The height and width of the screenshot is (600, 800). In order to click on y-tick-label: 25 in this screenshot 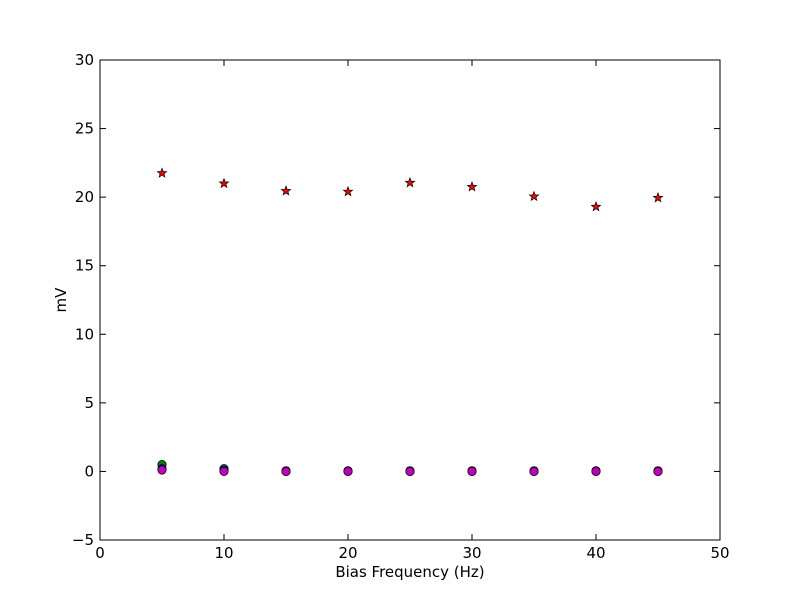, I will do `click(84, 129)`.